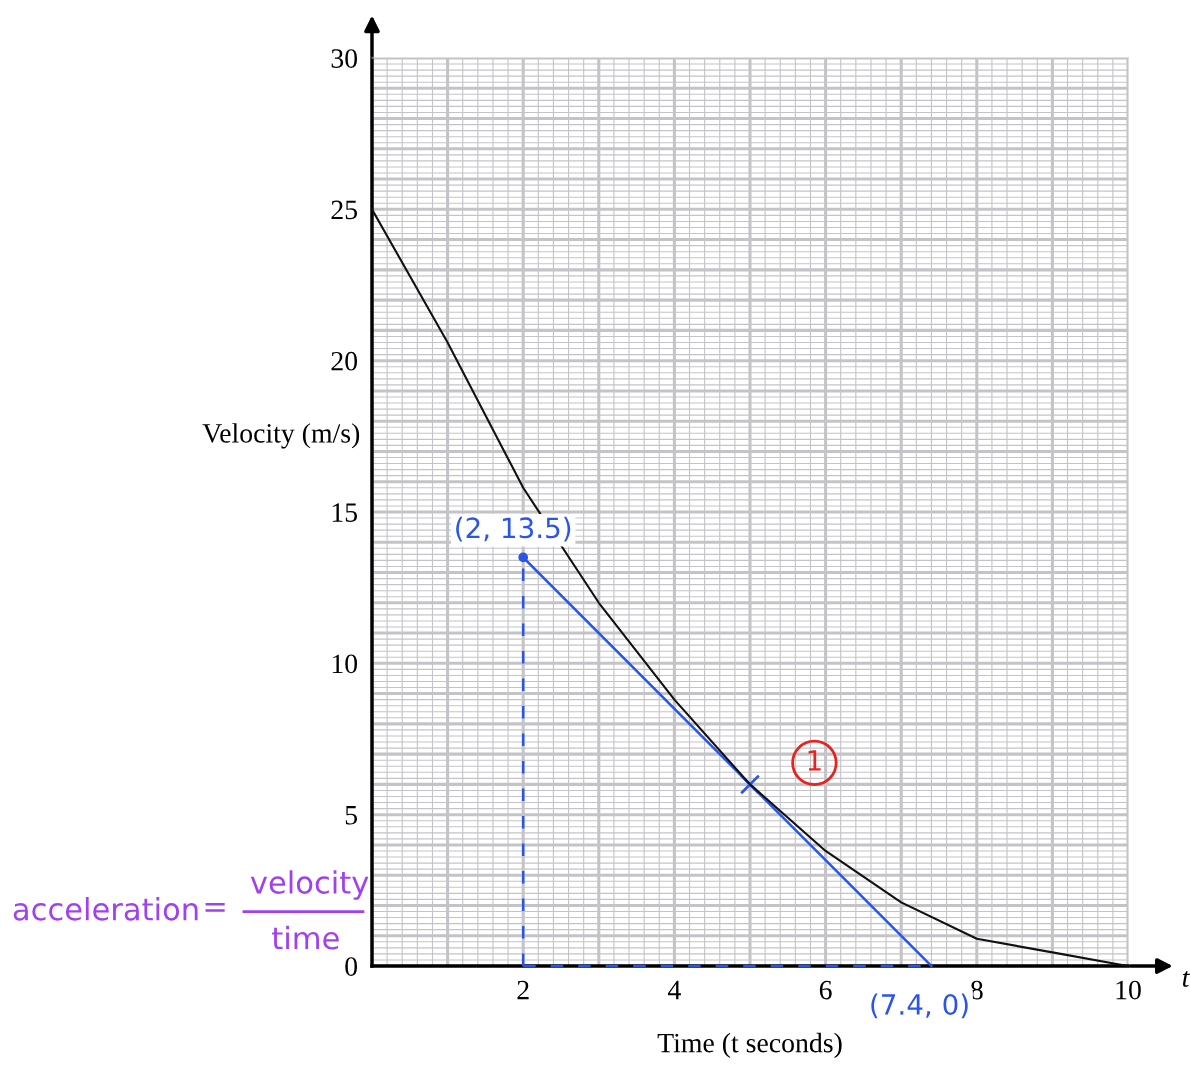 This screenshot has width=1190, height=1070. I want to click on text: velocity, so click(309, 885).